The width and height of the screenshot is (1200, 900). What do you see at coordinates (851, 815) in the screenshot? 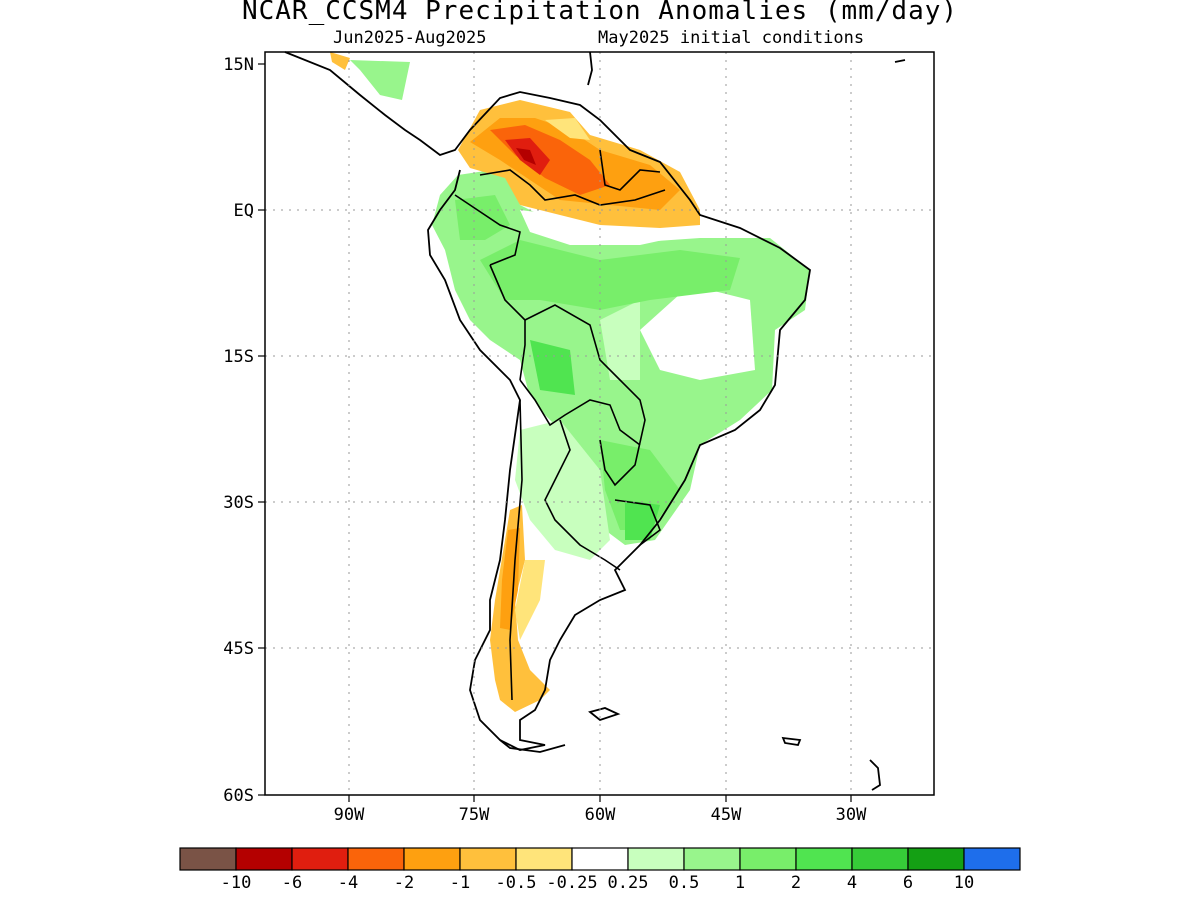
I see `lon-label: 30W` at bounding box center [851, 815].